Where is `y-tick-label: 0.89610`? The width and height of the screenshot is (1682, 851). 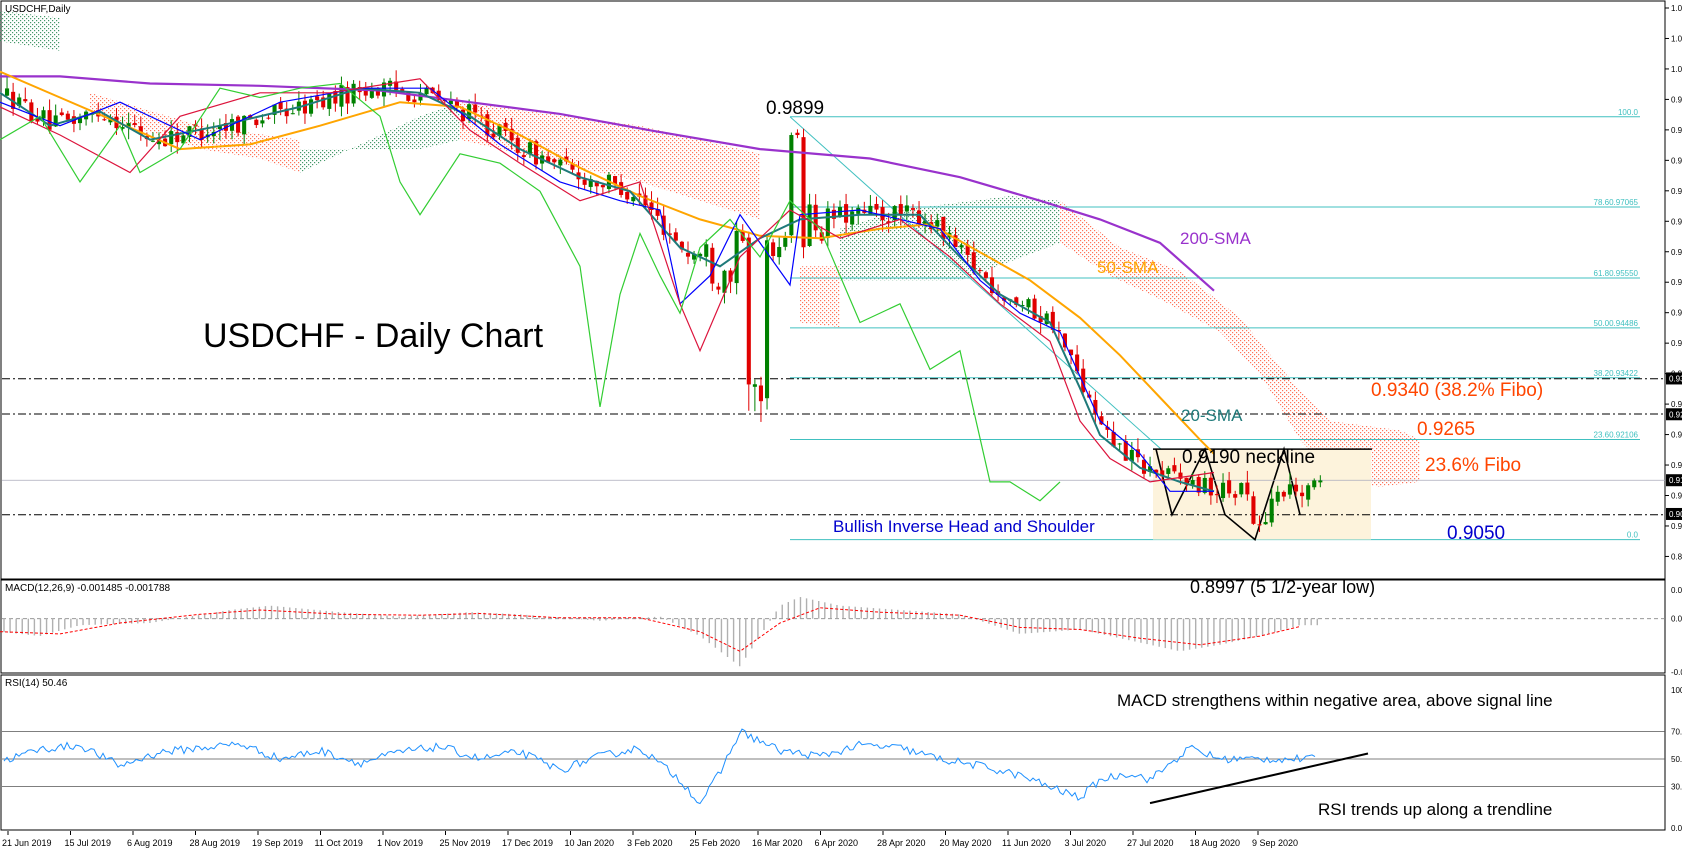 y-tick-label: 0.89610 is located at coordinates (1676, 556).